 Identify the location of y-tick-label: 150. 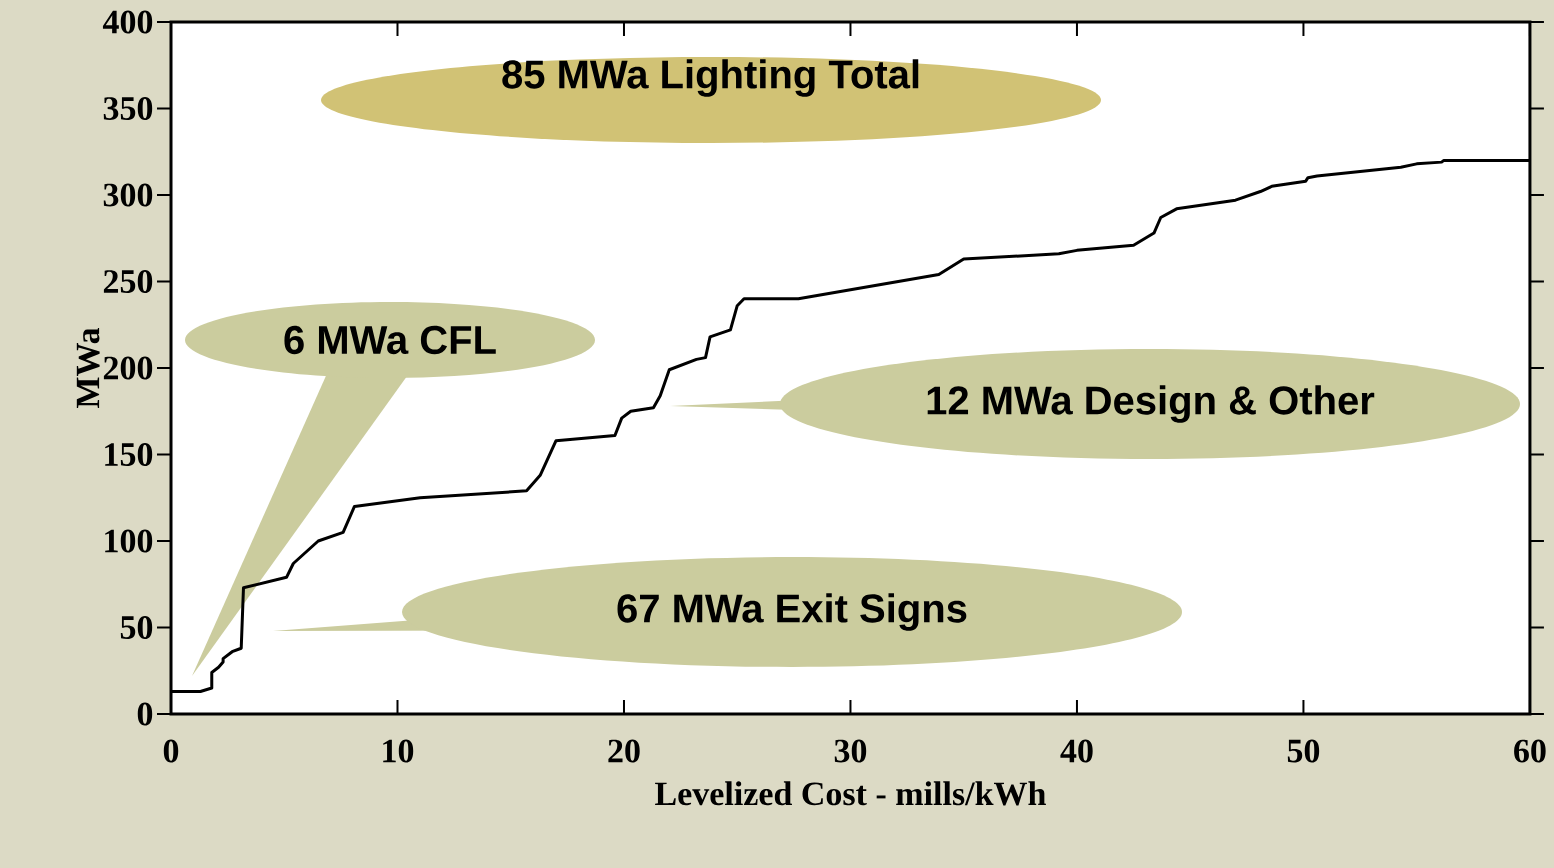
(129, 454).